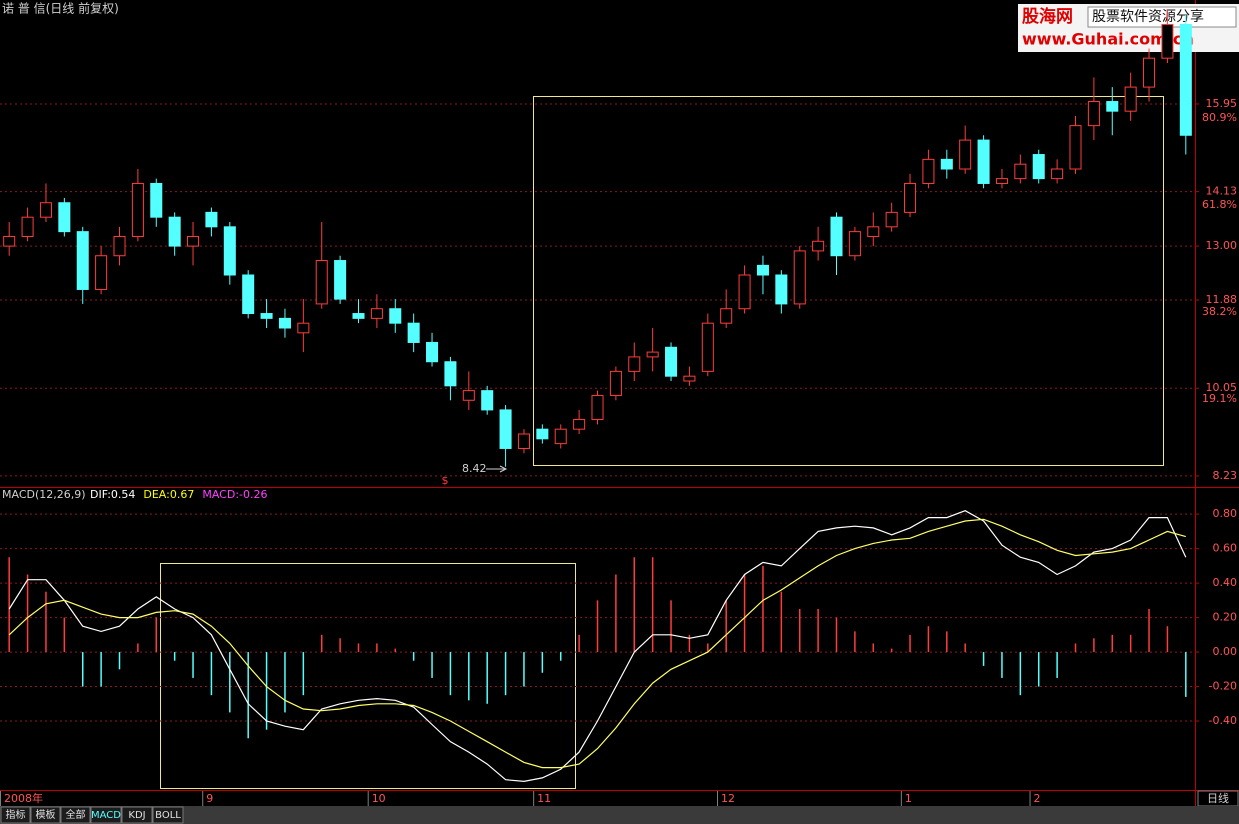 This screenshot has width=1239, height=824. I want to click on fib-label: 38.2%, so click(1219, 311).